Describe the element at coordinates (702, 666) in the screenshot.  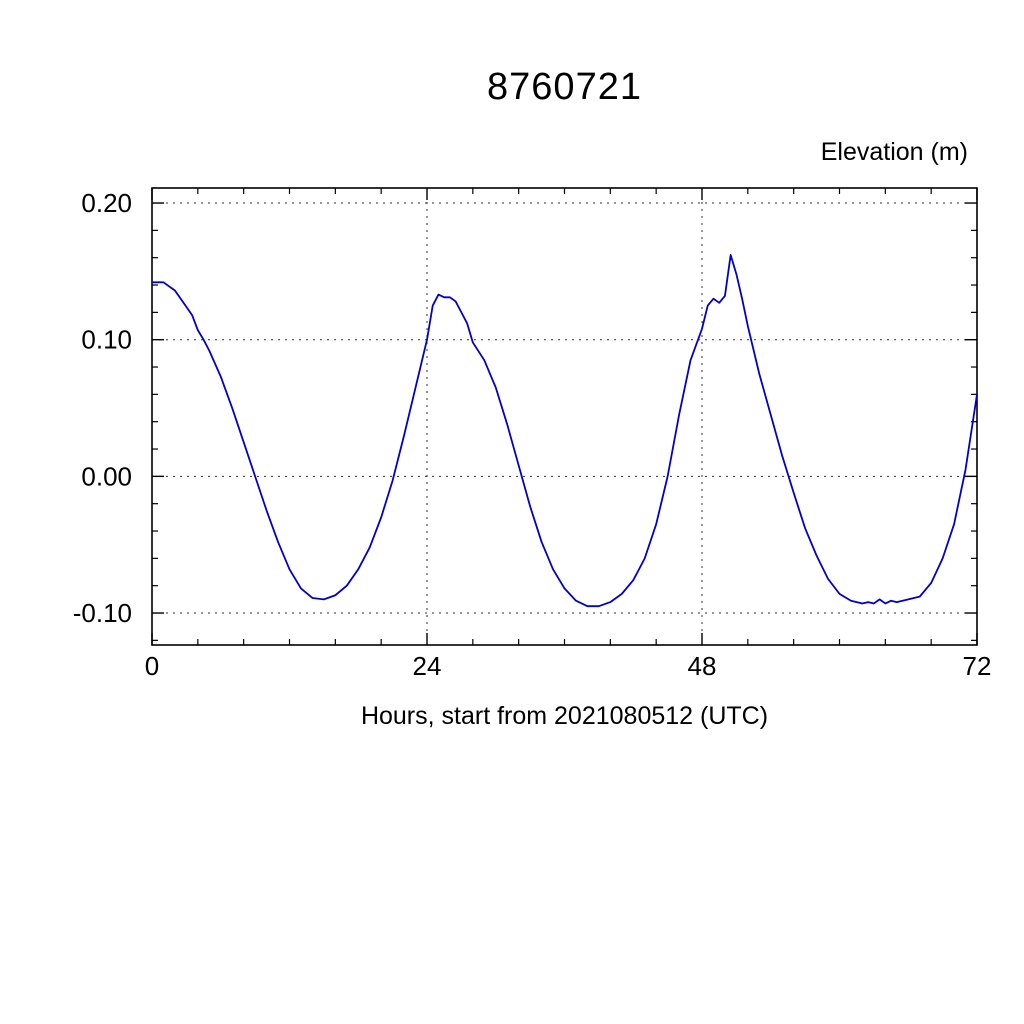
I see `x-tick-label: 48` at that location.